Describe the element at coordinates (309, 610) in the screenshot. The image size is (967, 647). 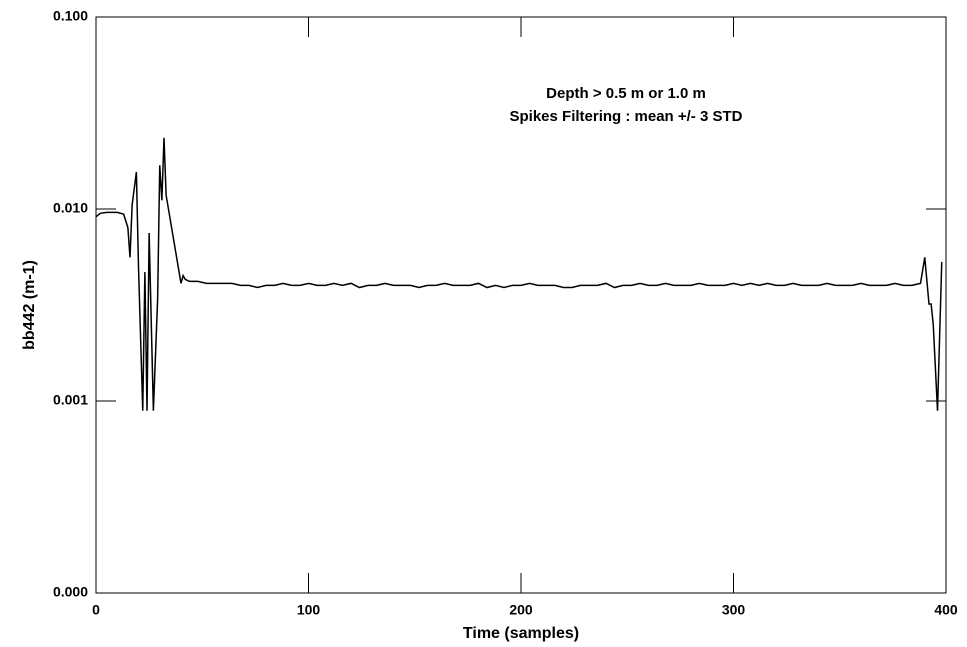
I see `x-tick-label: 100` at that location.